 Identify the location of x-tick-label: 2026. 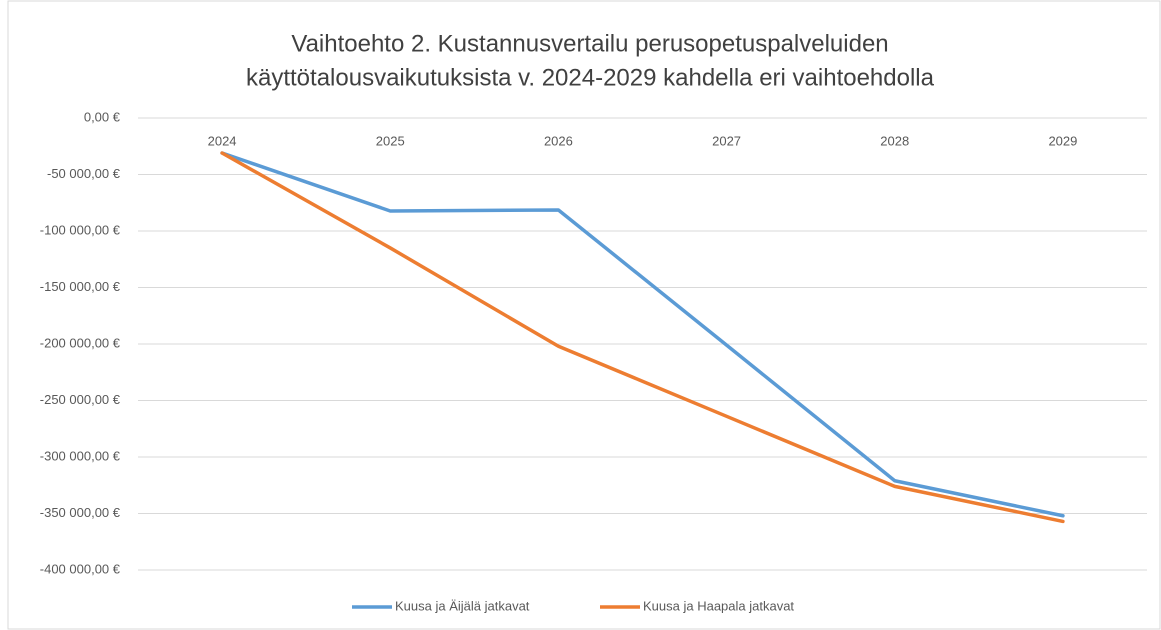
(558, 140).